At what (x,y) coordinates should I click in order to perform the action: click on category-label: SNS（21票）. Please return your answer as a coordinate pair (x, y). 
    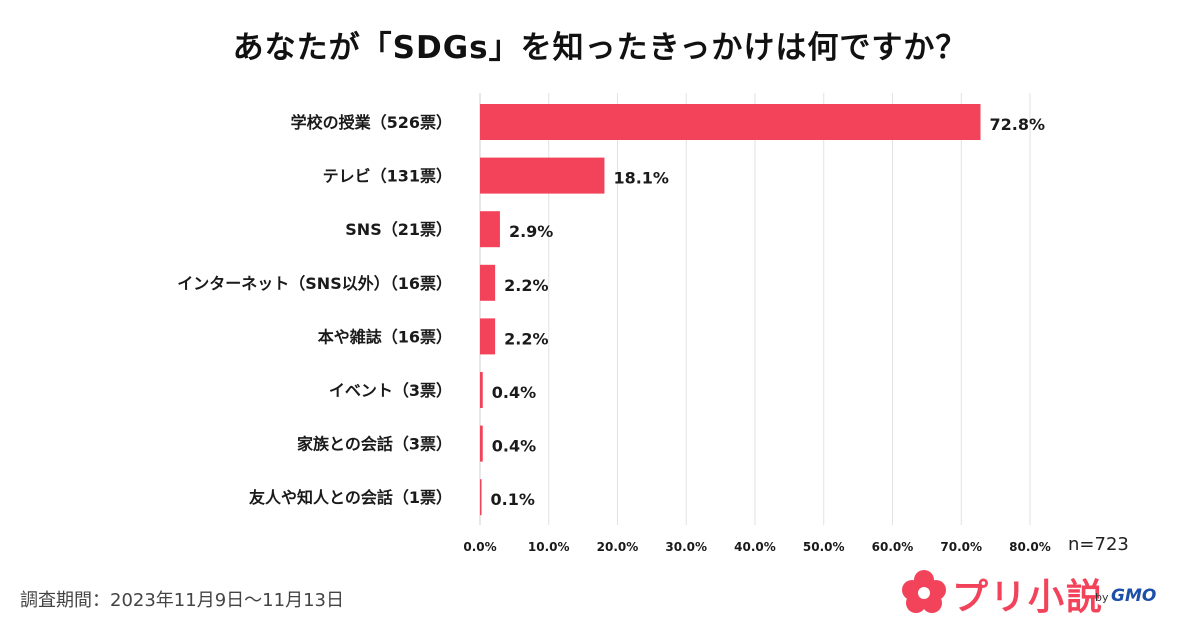
    Looking at the image, I should click on (398, 229).